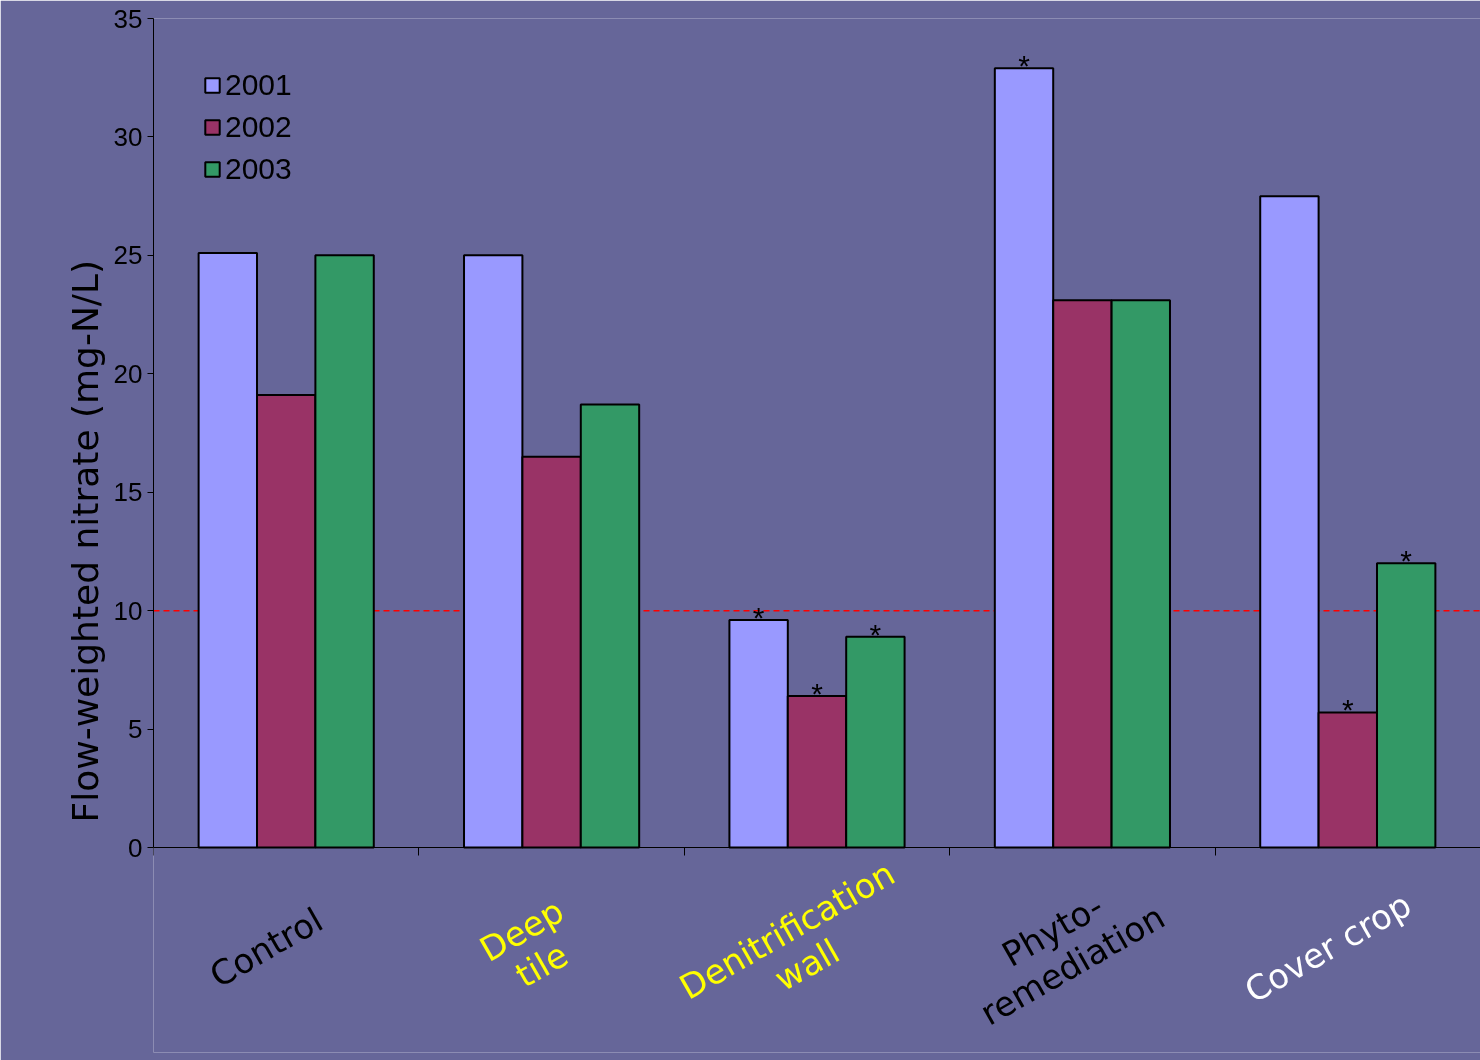 The image size is (1480, 1060). I want to click on x-tick-label: Deep tile, so click(523, 943).